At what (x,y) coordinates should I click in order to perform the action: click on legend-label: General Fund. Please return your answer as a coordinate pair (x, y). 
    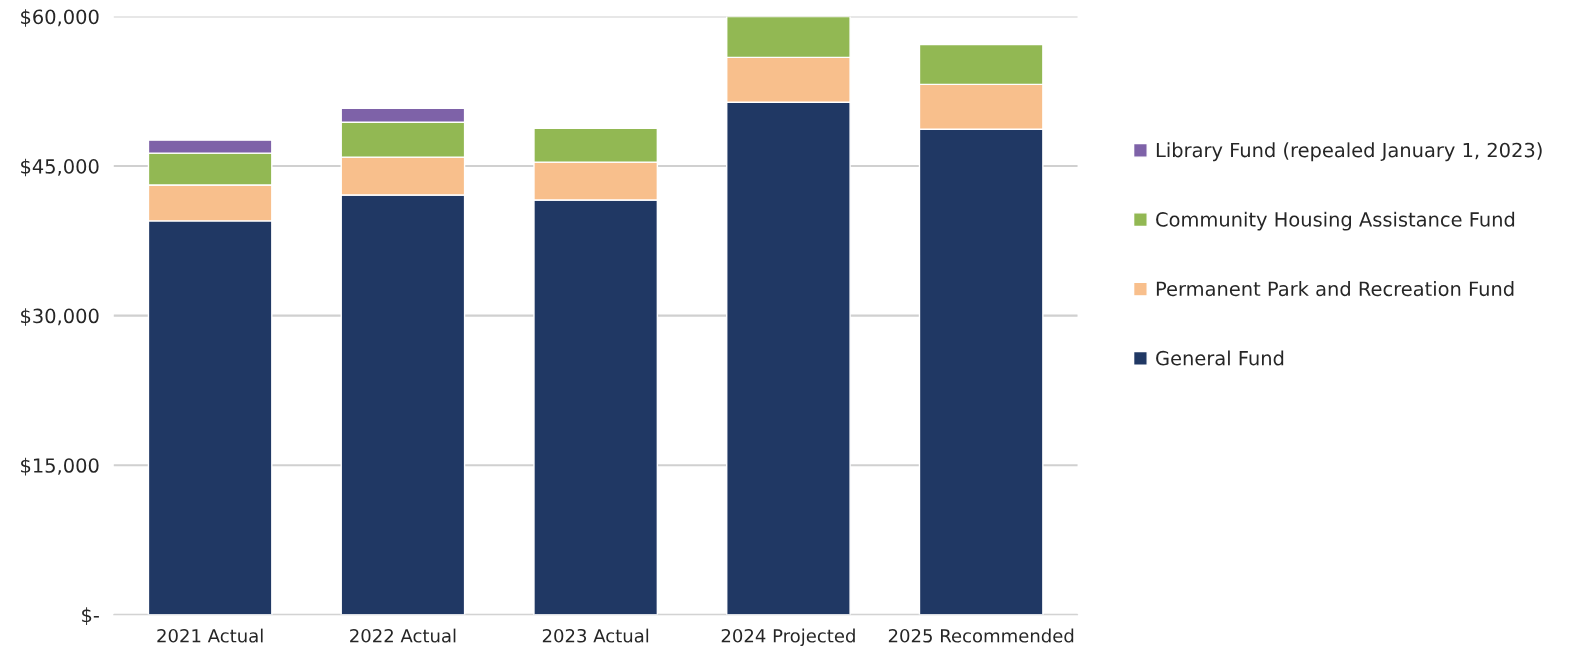
    Looking at the image, I should click on (1220, 358).